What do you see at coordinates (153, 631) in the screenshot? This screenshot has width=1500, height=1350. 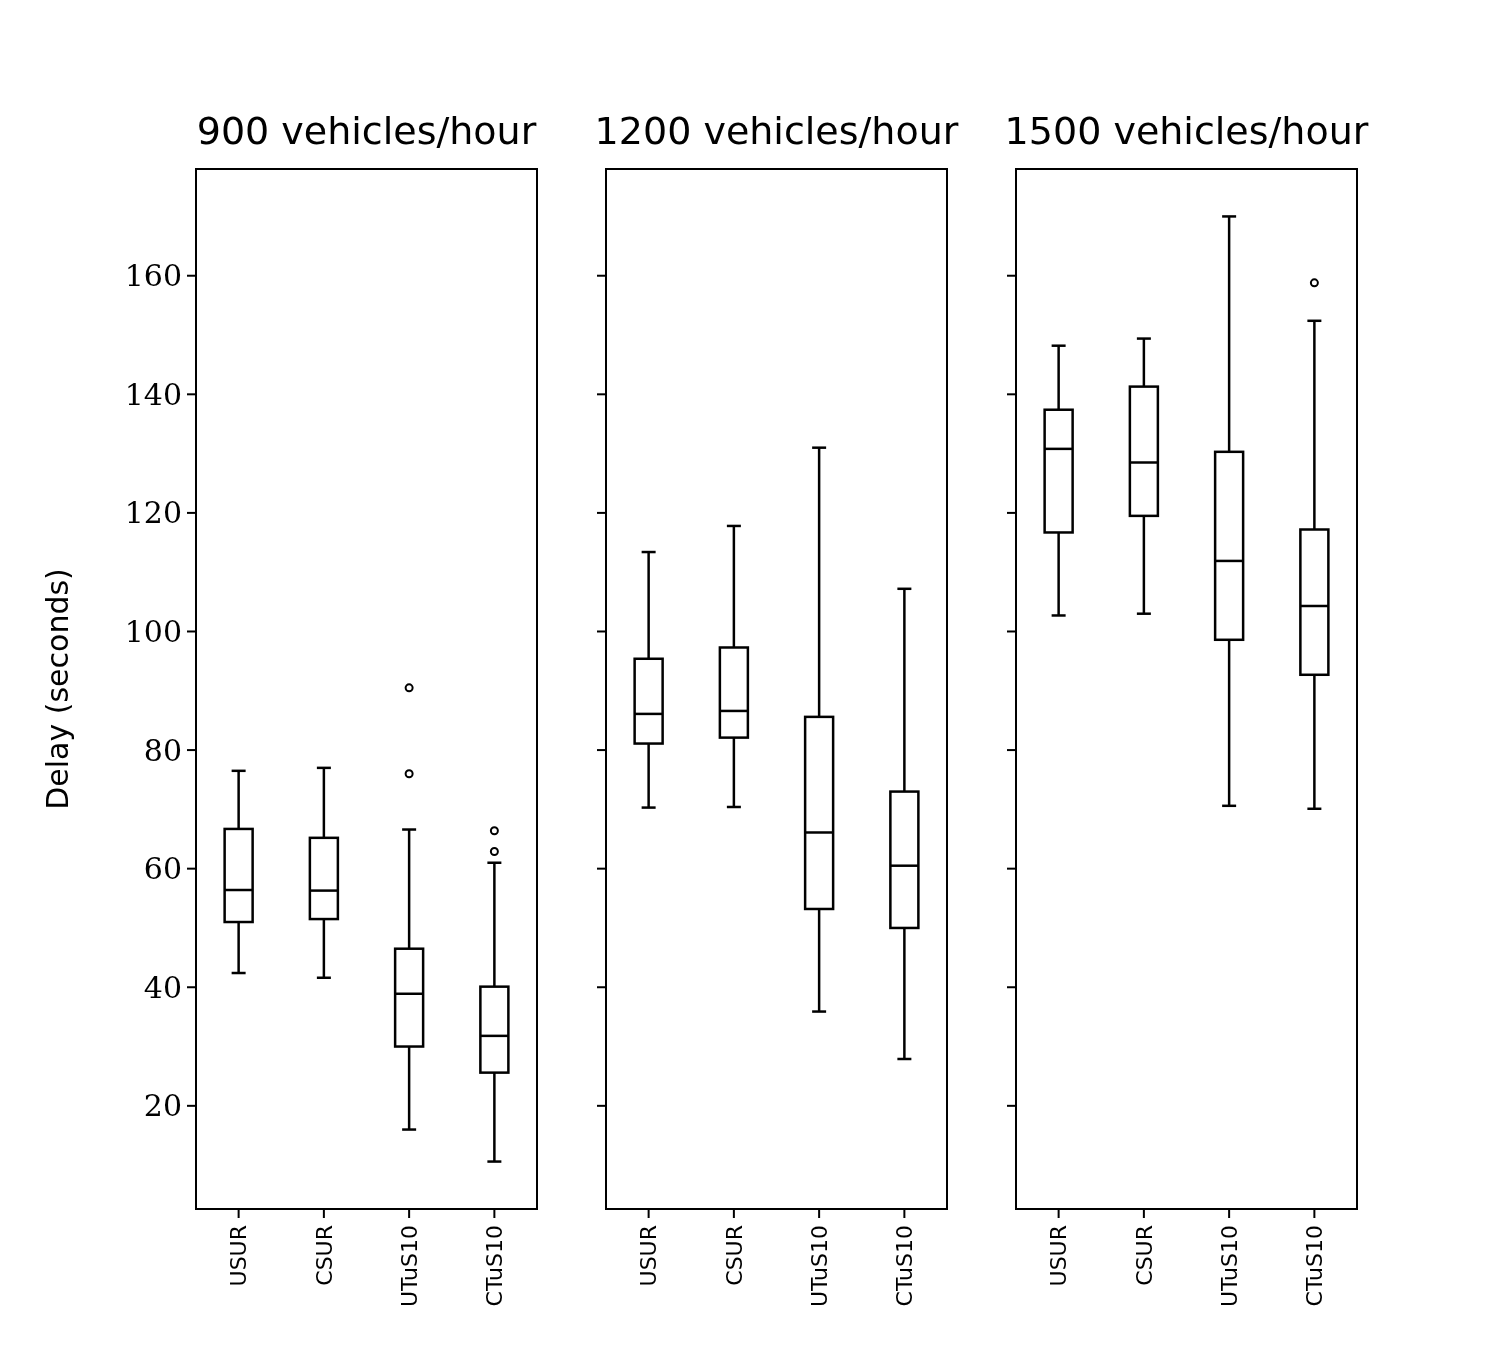 I see `y-tick-label: 100` at bounding box center [153, 631].